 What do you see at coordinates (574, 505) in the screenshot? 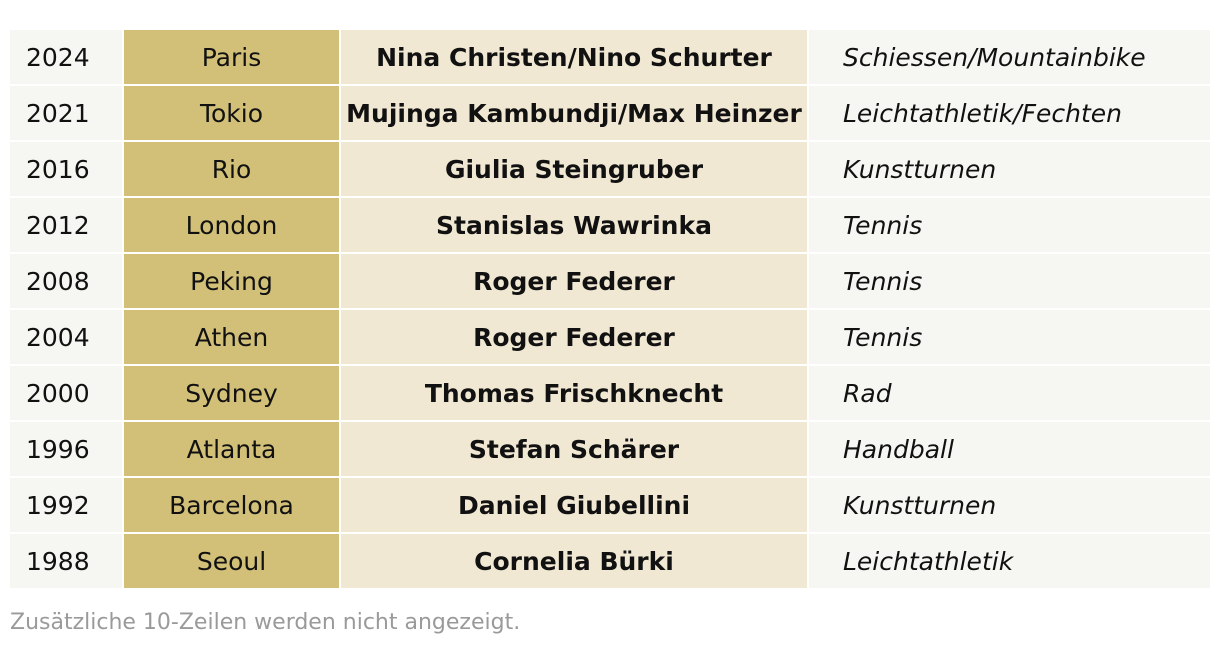
I see `athlete-cell: Daniel Giubellini` at bounding box center [574, 505].